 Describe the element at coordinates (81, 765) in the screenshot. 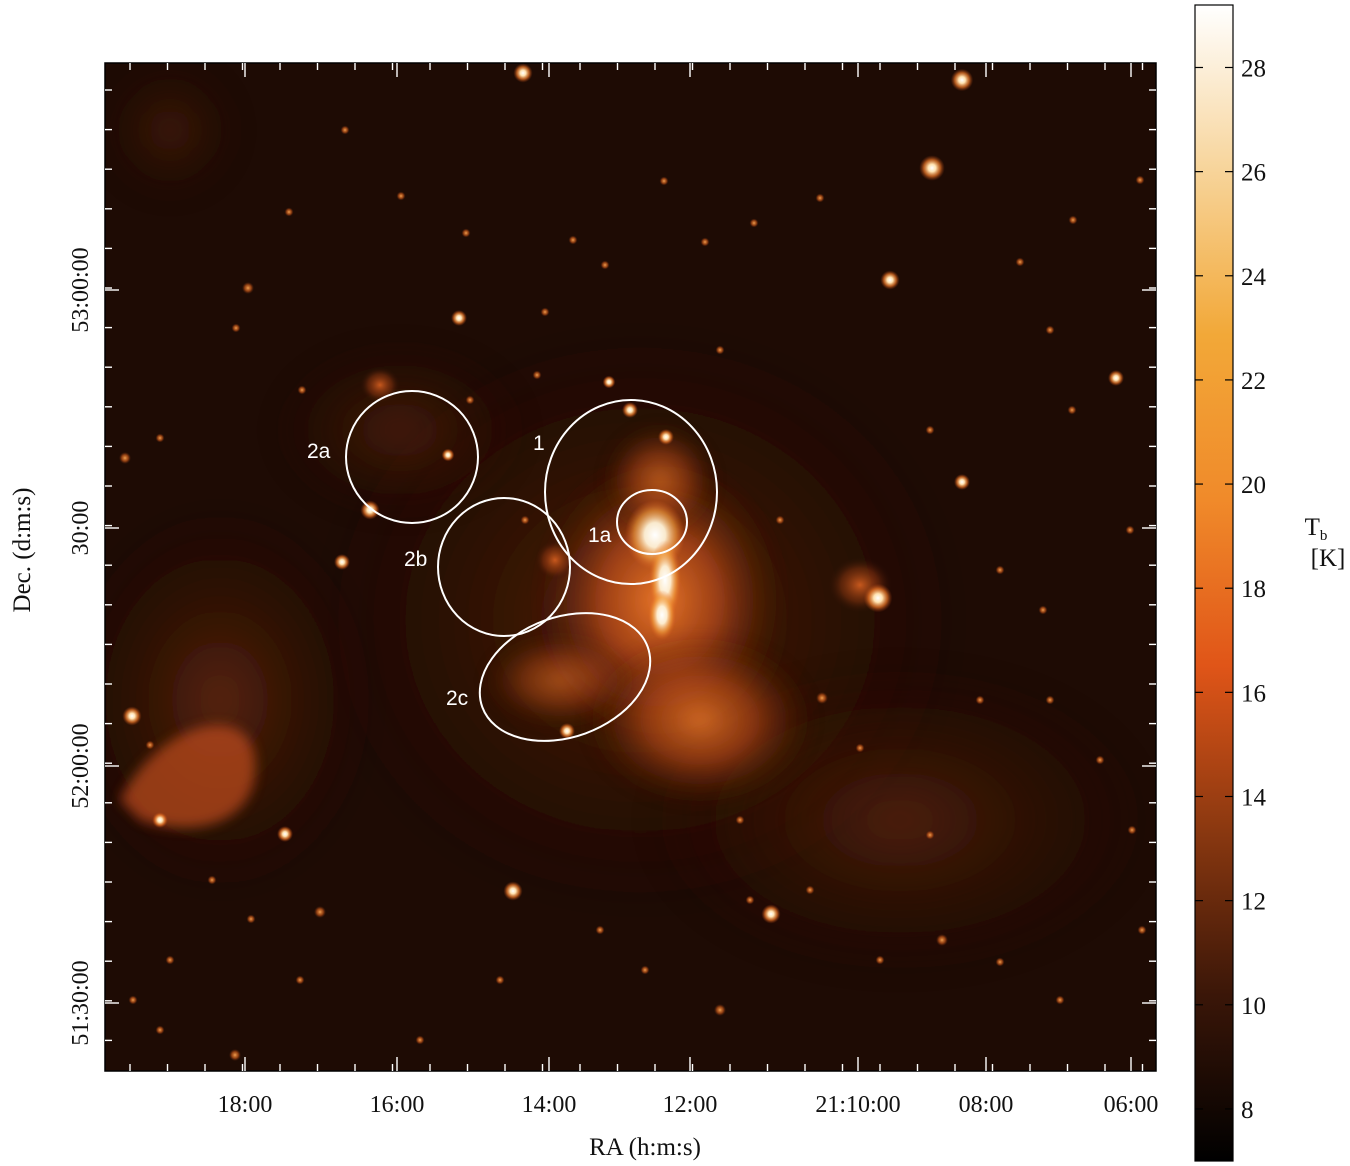

I see `y-tick-label: 52:00:00` at that location.